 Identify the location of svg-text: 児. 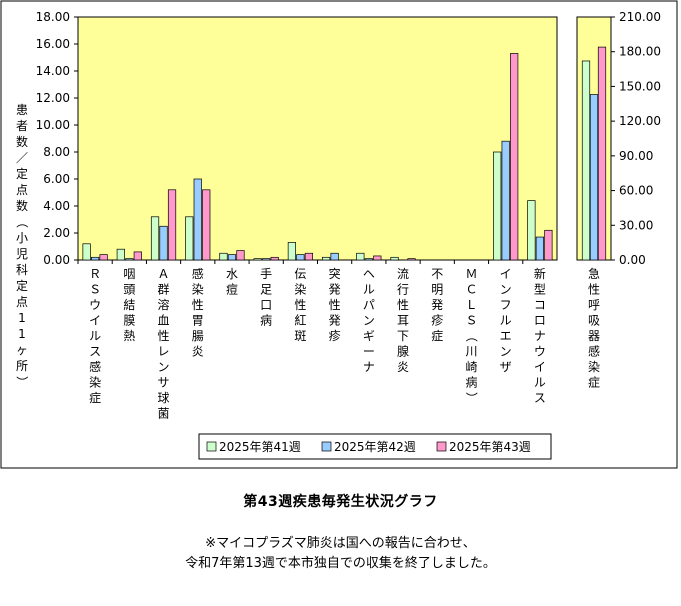
(22, 254).